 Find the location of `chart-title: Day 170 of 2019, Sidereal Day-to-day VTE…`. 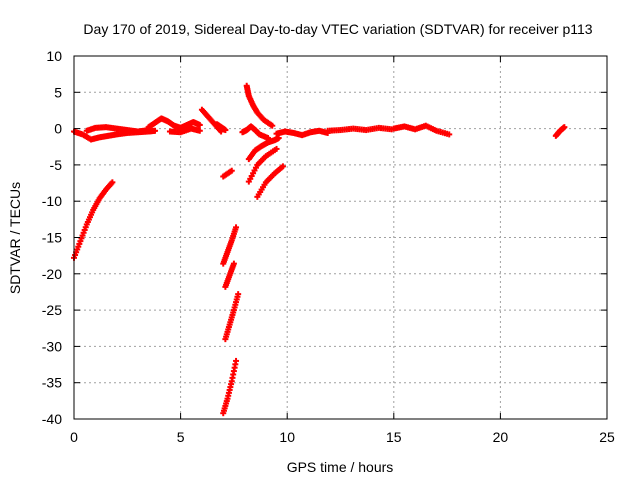

chart-title: Day 170 of 2019, Sidereal Day-to-day VTE… is located at coordinates (337, 29).